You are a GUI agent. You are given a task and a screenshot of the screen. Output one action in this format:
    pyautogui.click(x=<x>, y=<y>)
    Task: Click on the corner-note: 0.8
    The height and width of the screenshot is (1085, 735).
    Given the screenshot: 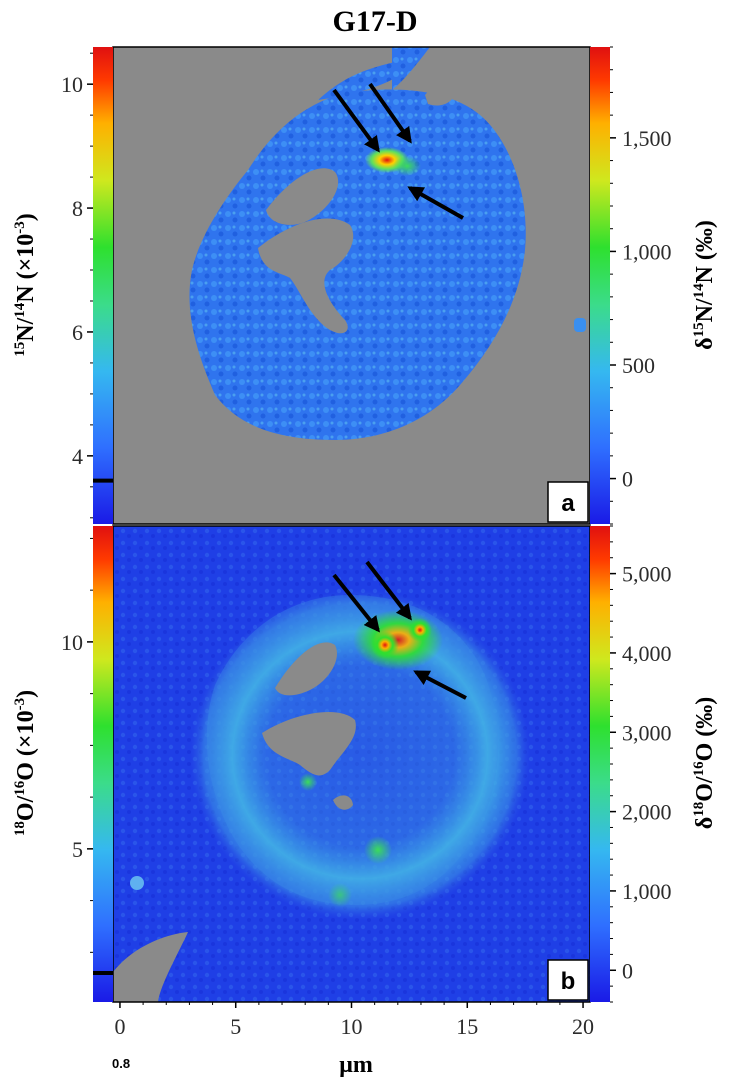 What is the action you would take?
    pyautogui.click(x=121, y=1063)
    